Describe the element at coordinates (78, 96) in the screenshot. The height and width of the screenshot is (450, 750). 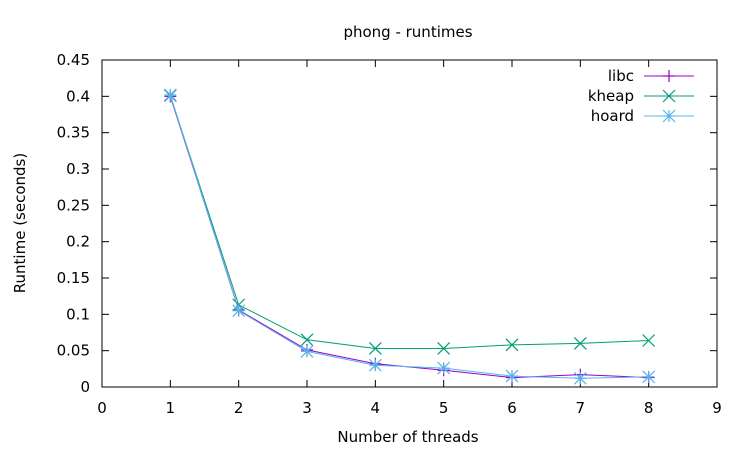
I see `y-tick-label: 0.4` at that location.